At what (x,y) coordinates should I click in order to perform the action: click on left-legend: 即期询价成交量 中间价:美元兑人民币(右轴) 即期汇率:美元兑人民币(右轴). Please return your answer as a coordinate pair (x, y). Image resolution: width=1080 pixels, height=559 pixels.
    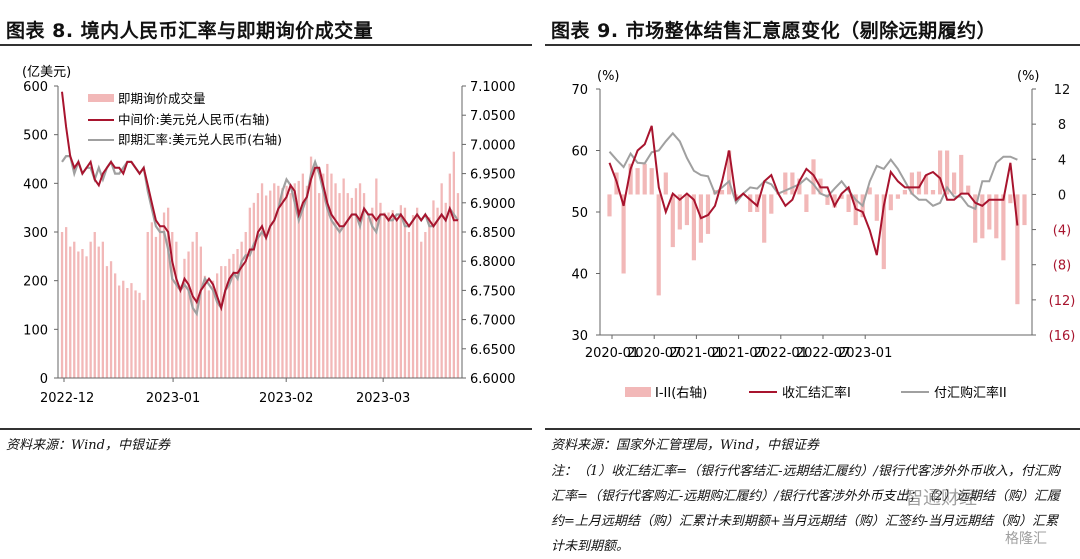
    Looking at the image, I should click on (185, 119).